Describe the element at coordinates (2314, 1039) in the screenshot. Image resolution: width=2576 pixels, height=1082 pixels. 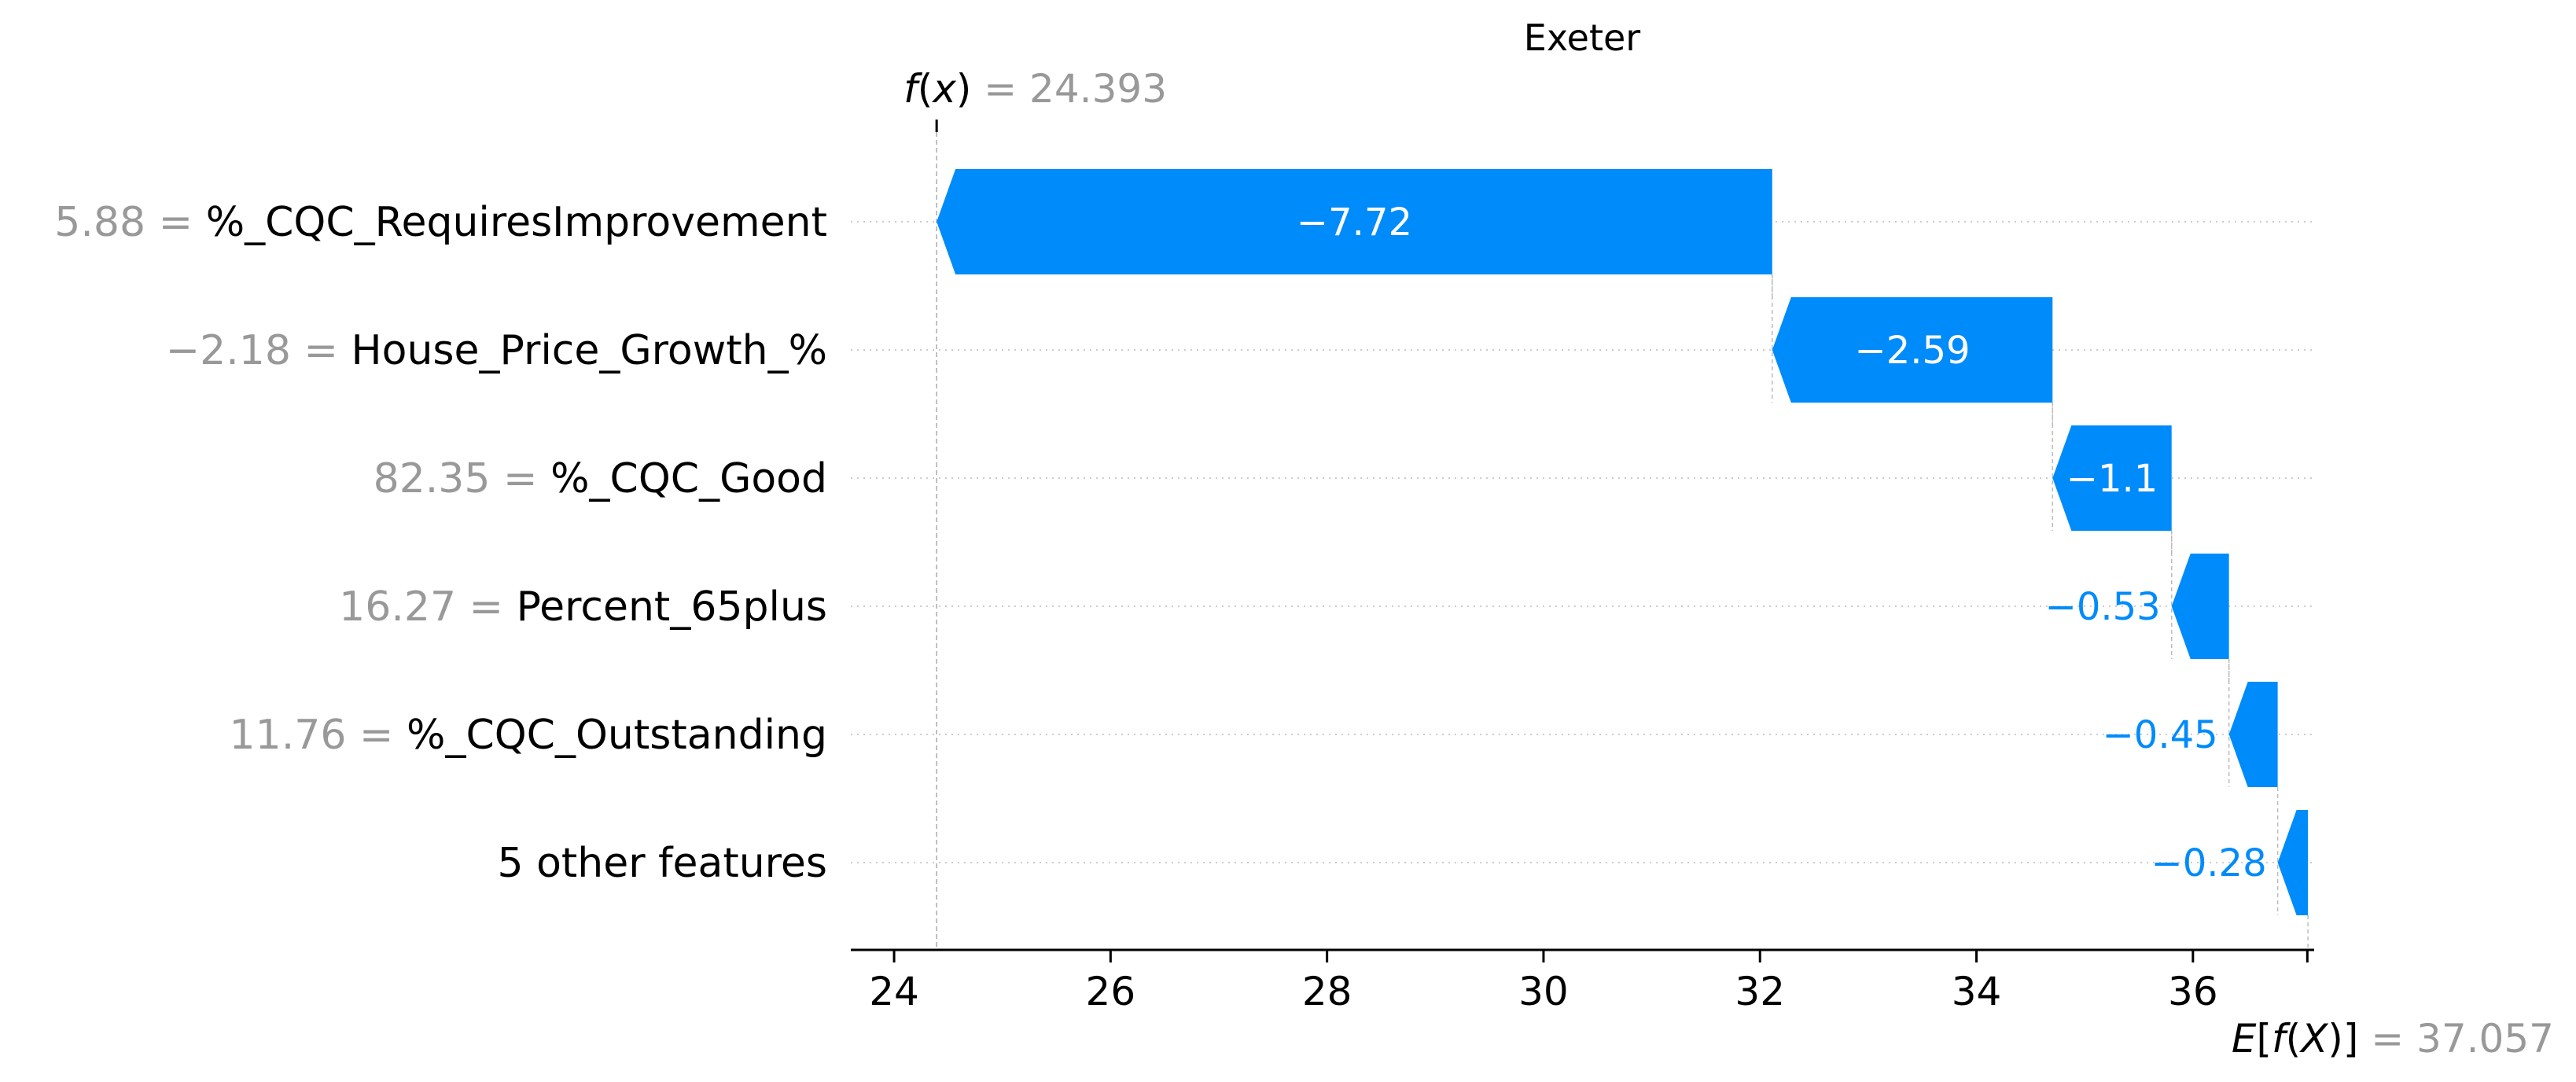
I see `base-arg: X` at that location.